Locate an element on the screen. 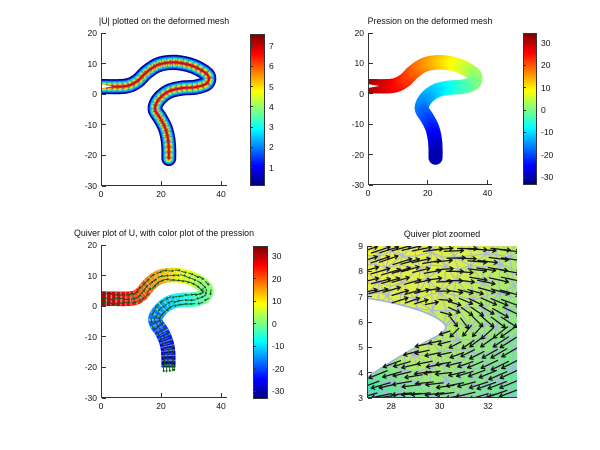 The height and width of the screenshot is (450, 600). tick-label-y: 6 is located at coordinates (360, 322).